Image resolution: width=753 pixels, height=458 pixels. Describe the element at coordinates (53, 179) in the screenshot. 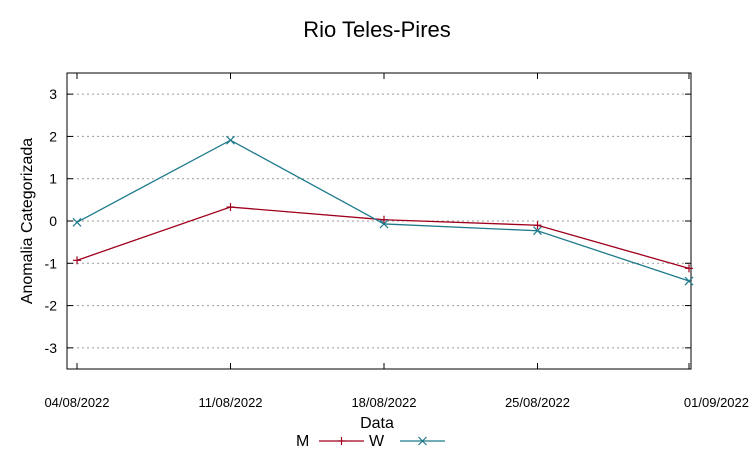

I see `y-tick-label: 1` at that location.